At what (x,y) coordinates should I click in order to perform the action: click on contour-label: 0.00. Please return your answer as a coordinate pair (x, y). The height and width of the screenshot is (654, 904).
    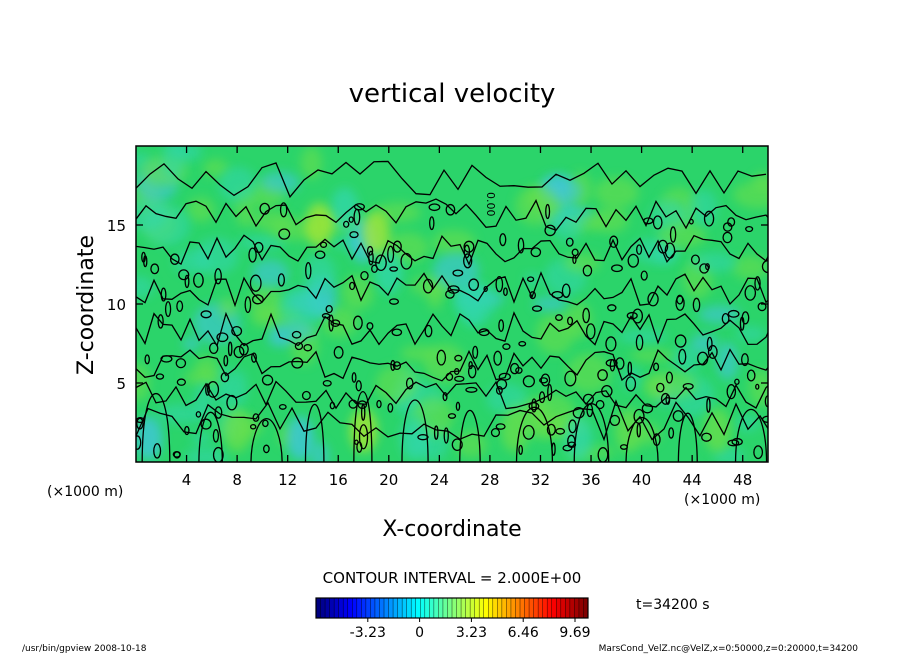
    Looking at the image, I should click on (490, 204).